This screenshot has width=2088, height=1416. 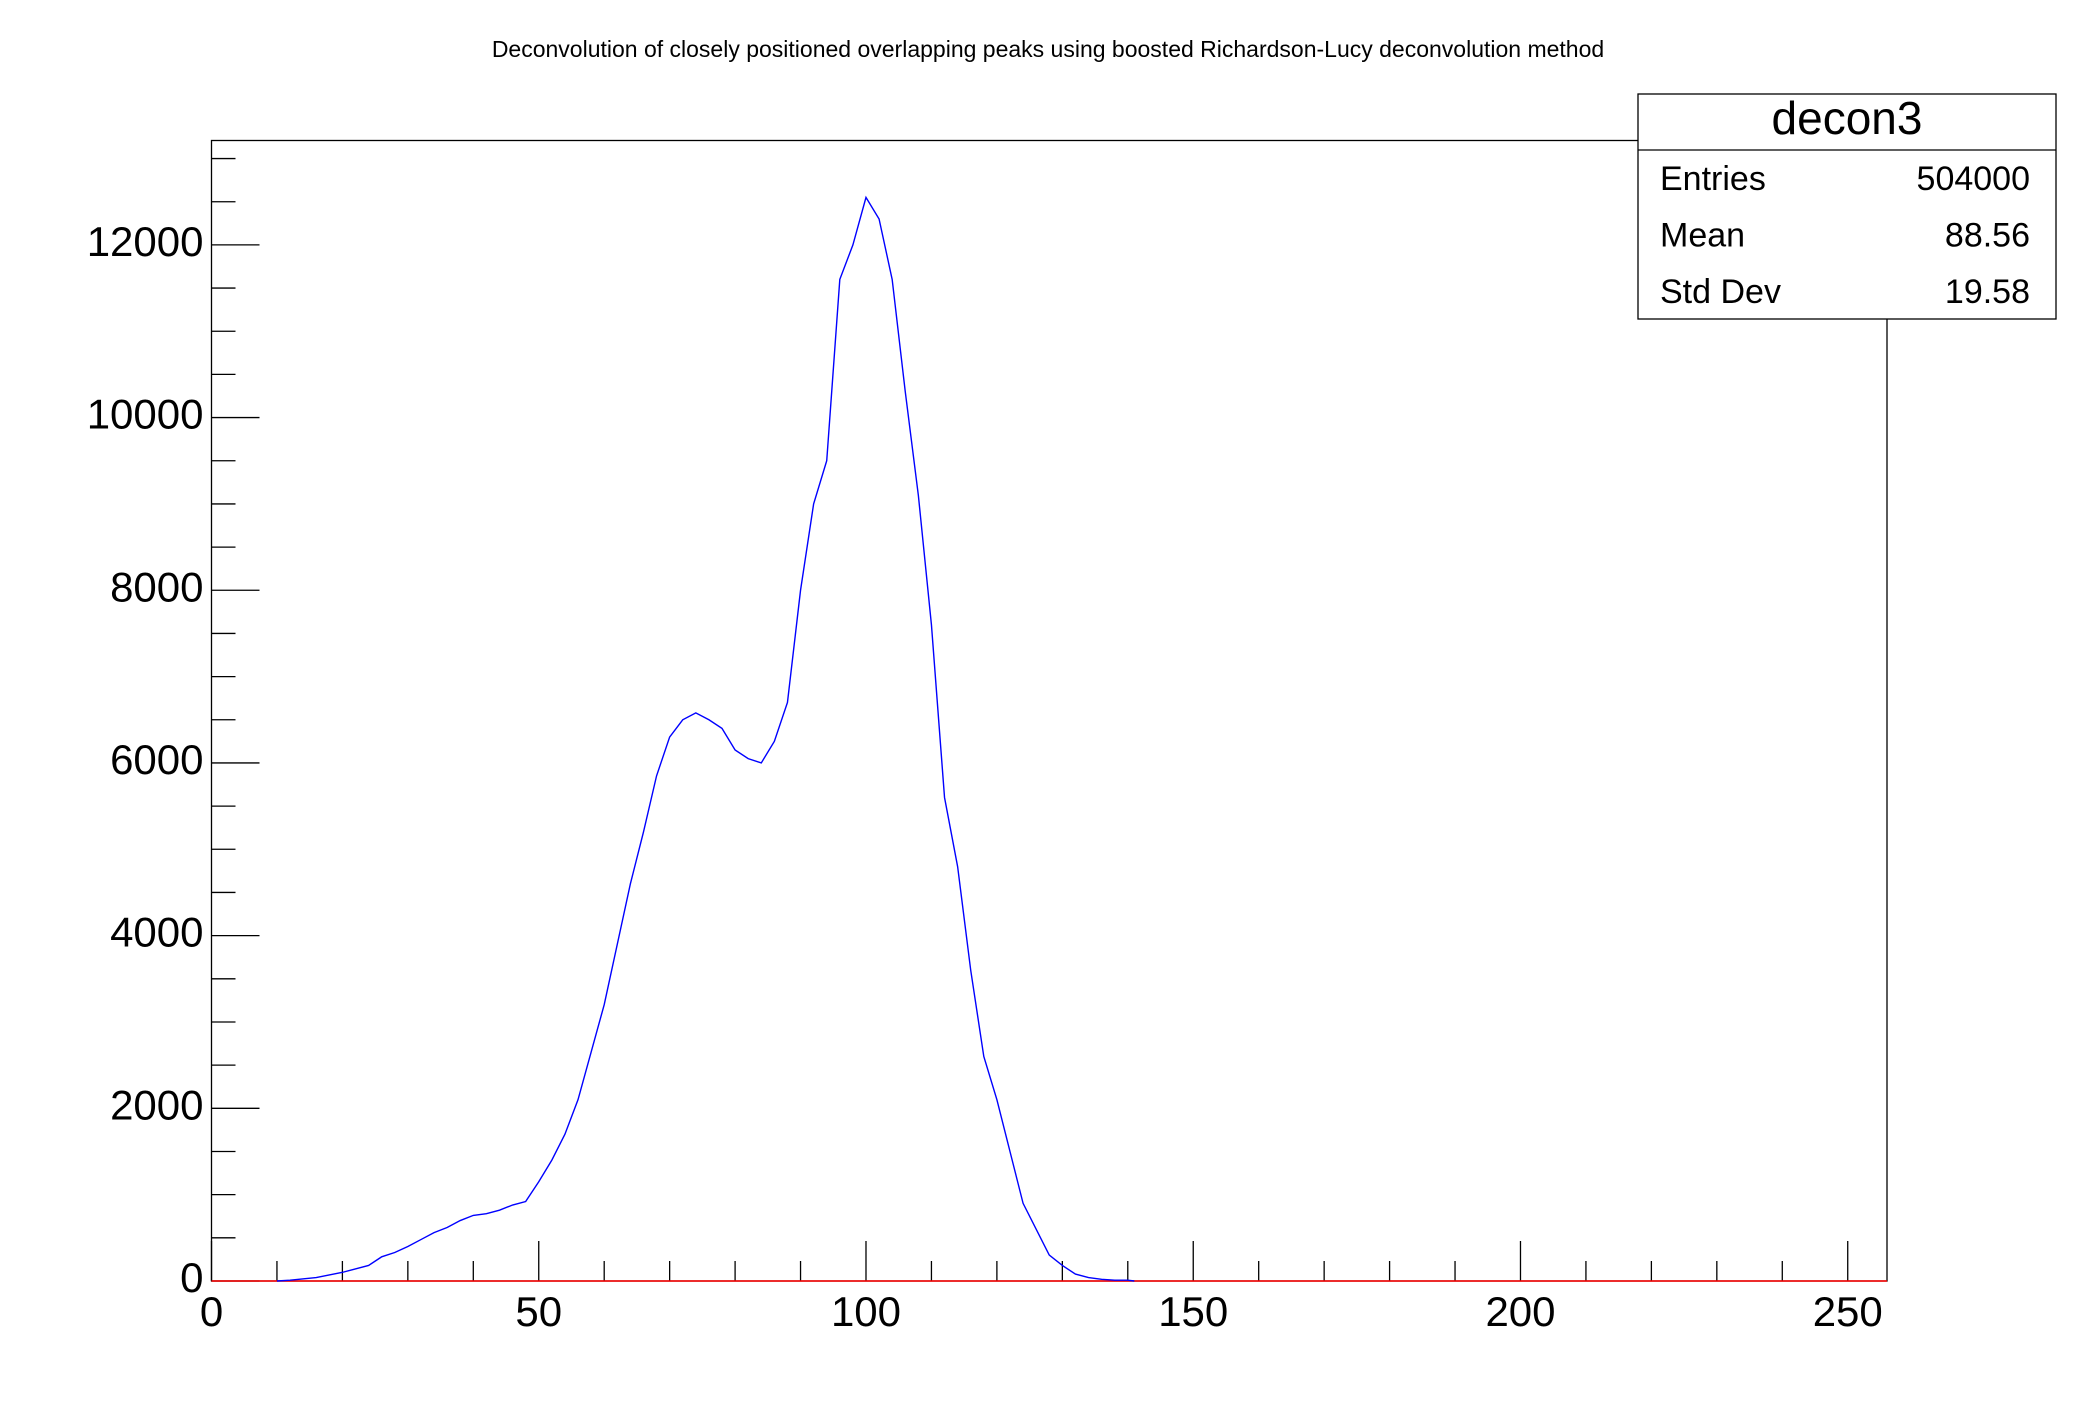 I want to click on stats-value: 88.56, so click(x=1987, y=235).